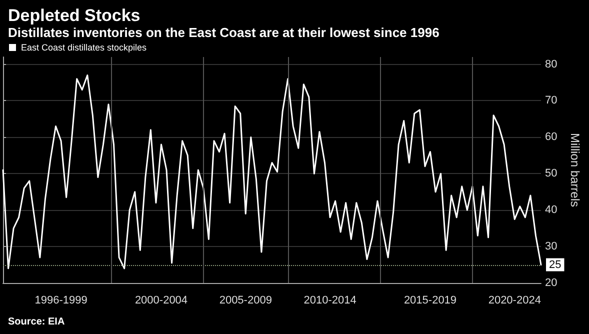 The width and height of the screenshot is (589, 334). Describe the element at coordinates (575, 170) in the screenshot. I see `y-axis-title: Million barrels` at that location.